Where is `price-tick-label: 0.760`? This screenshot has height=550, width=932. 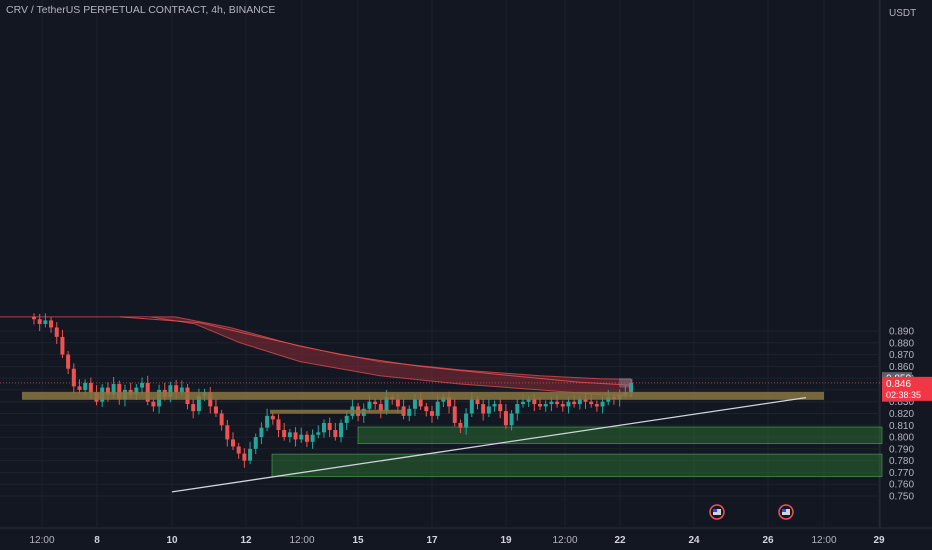
price-tick-label: 0.760 is located at coordinates (901, 485).